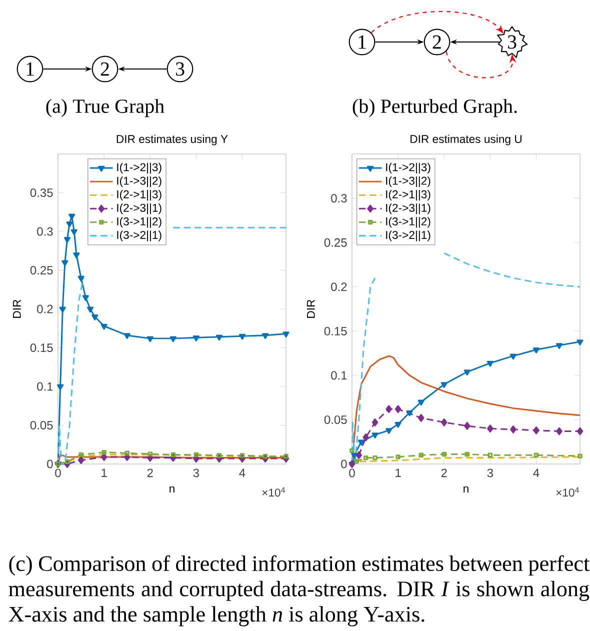 This screenshot has height=631, width=590. Describe the element at coordinates (41, 192) in the screenshot. I see `y-tick-label: 0.35` at that location.